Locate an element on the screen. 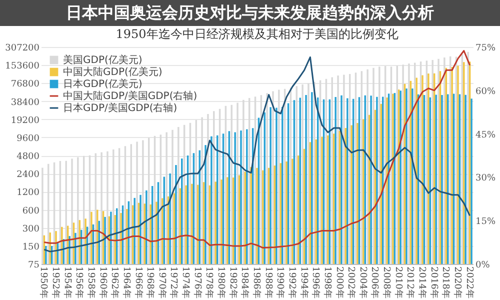  x-tick-label: 1954年 is located at coordinates (67, 282).